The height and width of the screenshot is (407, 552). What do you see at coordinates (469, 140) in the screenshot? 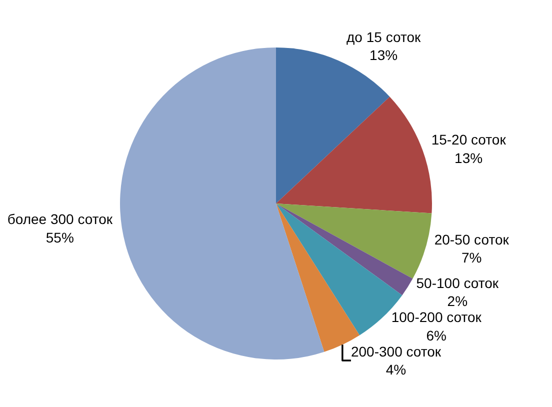
I see `slice-label: 15-20 соток` at bounding box center [469, 140].